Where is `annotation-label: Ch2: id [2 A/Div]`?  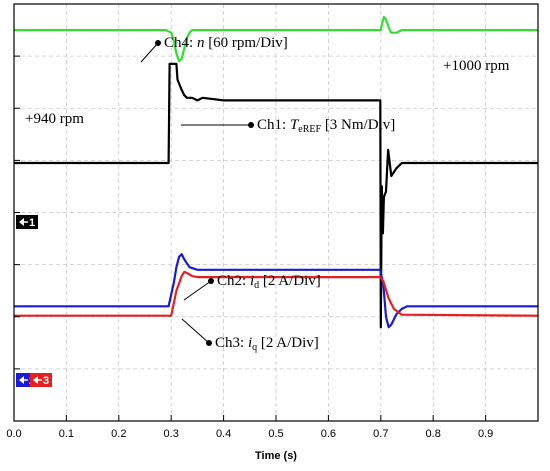
annotation-label: Ch2: id [2 A/Div] is located at coordinates (269, 282).